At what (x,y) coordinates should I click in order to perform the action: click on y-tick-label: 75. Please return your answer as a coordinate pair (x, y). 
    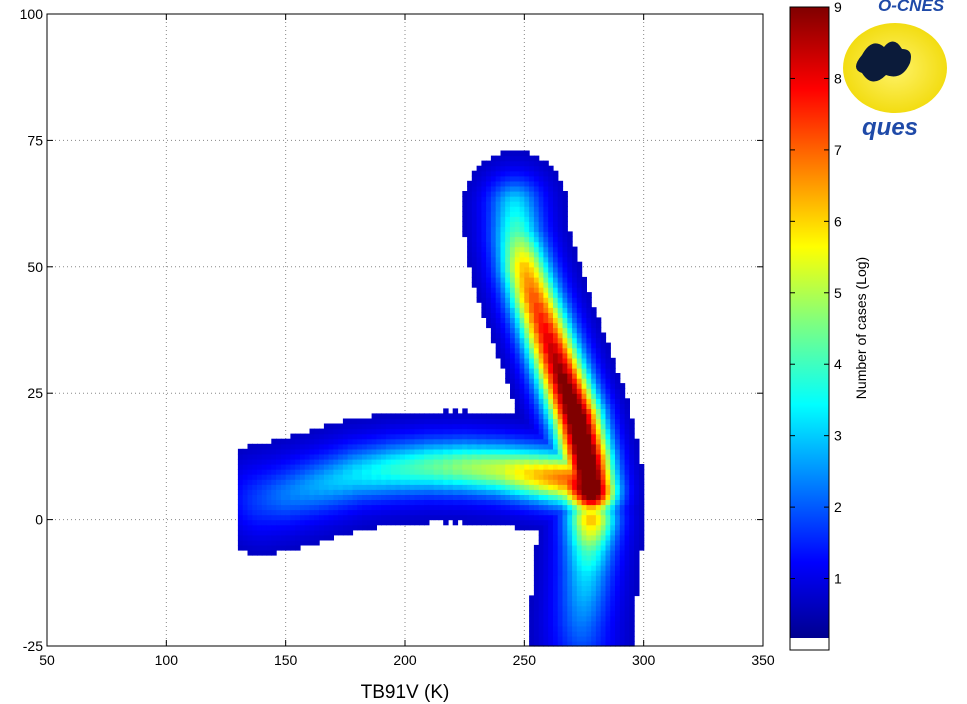
    Looking at the image, I should click on (35, 140).